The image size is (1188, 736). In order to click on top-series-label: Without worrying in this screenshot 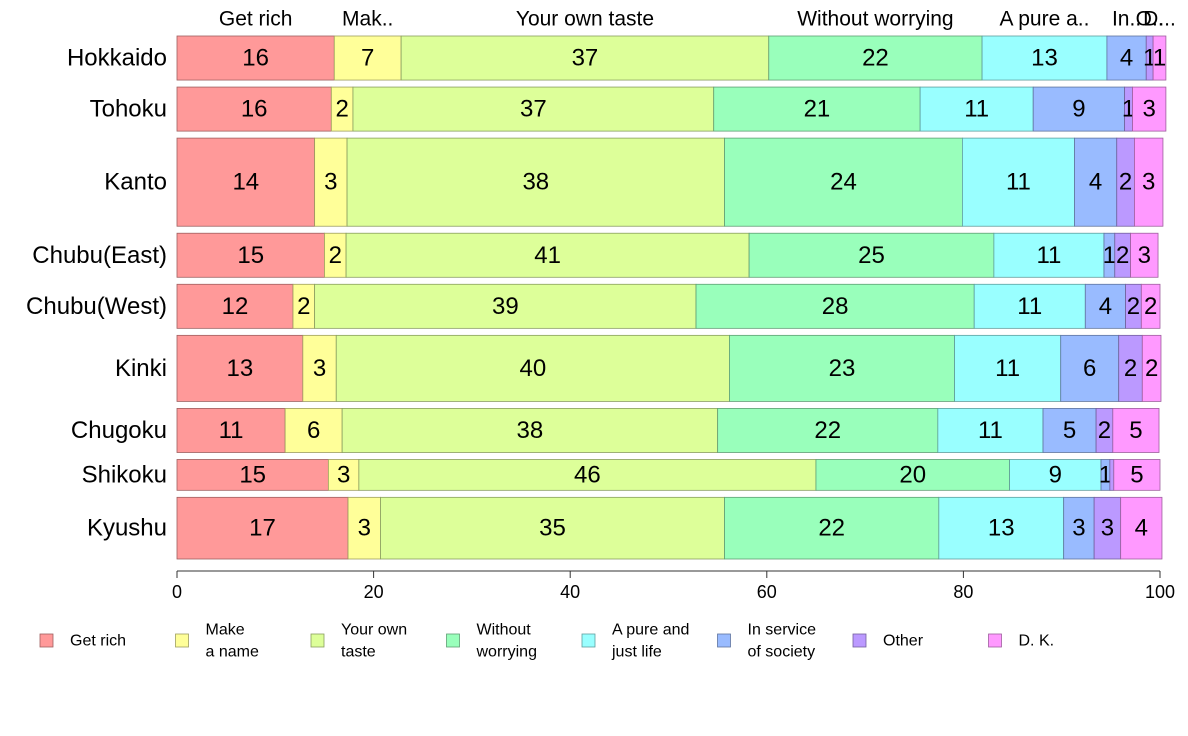, I will do `click(875, 19)`.